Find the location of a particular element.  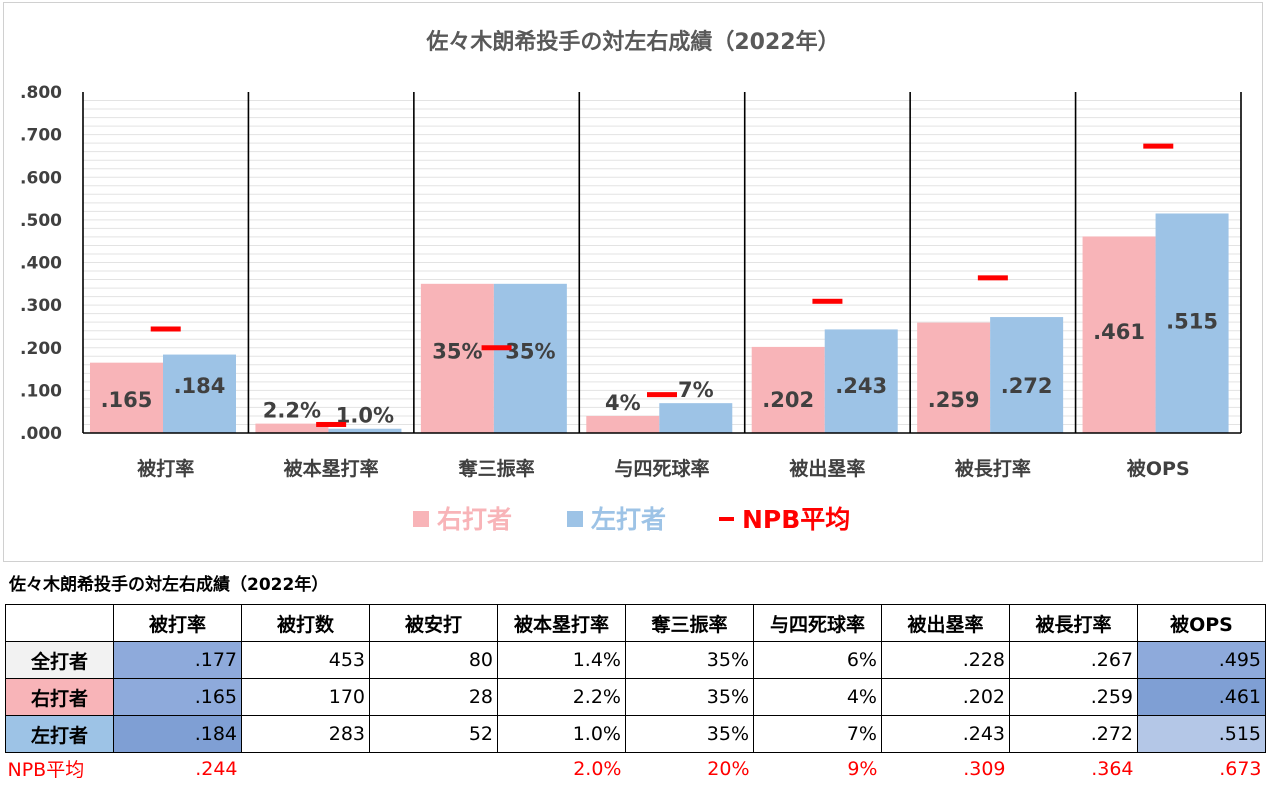

y-tick-label: .100 is located at coordinates (41, 391).